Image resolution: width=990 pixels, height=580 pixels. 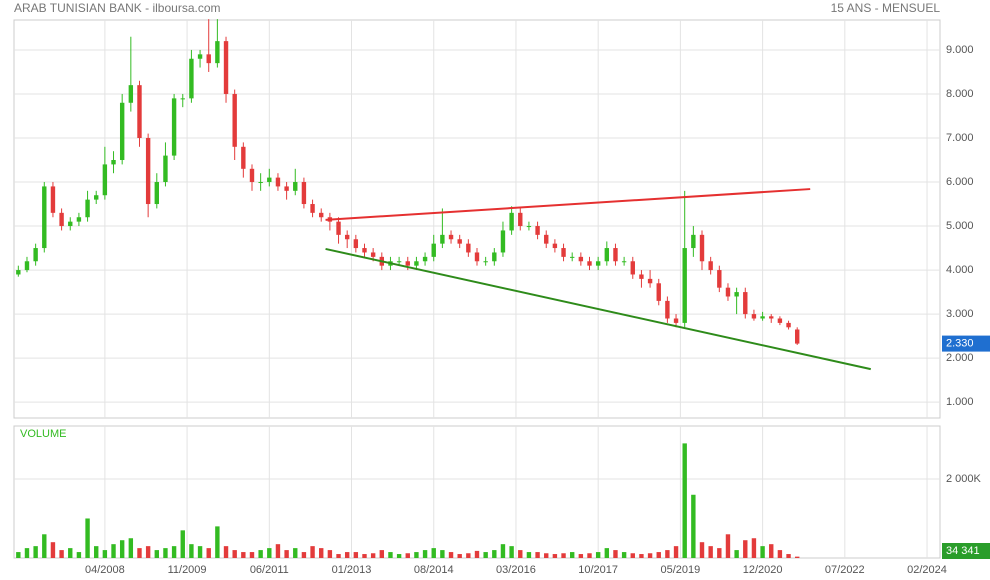 I want to click on chart-subtitle: 15 ANS - MENSUEL, so click(x=886, y=8).